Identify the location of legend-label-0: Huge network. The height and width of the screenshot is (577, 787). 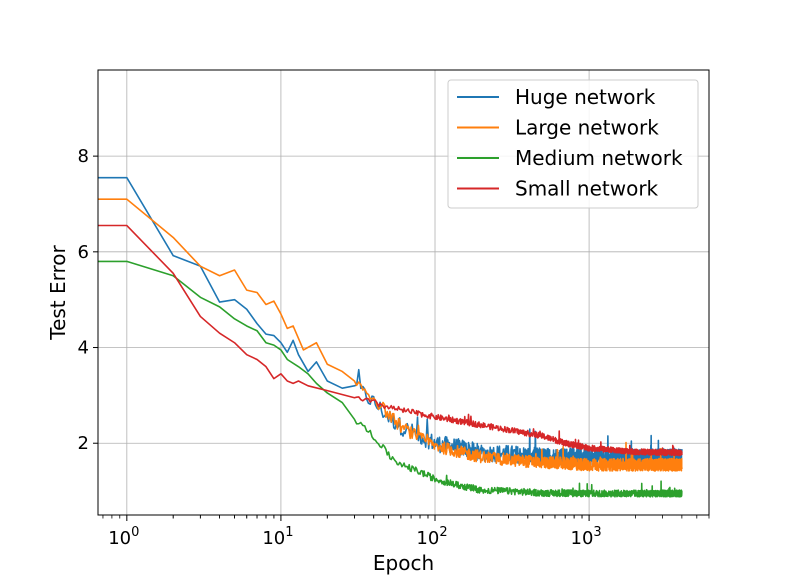
(585, 97).